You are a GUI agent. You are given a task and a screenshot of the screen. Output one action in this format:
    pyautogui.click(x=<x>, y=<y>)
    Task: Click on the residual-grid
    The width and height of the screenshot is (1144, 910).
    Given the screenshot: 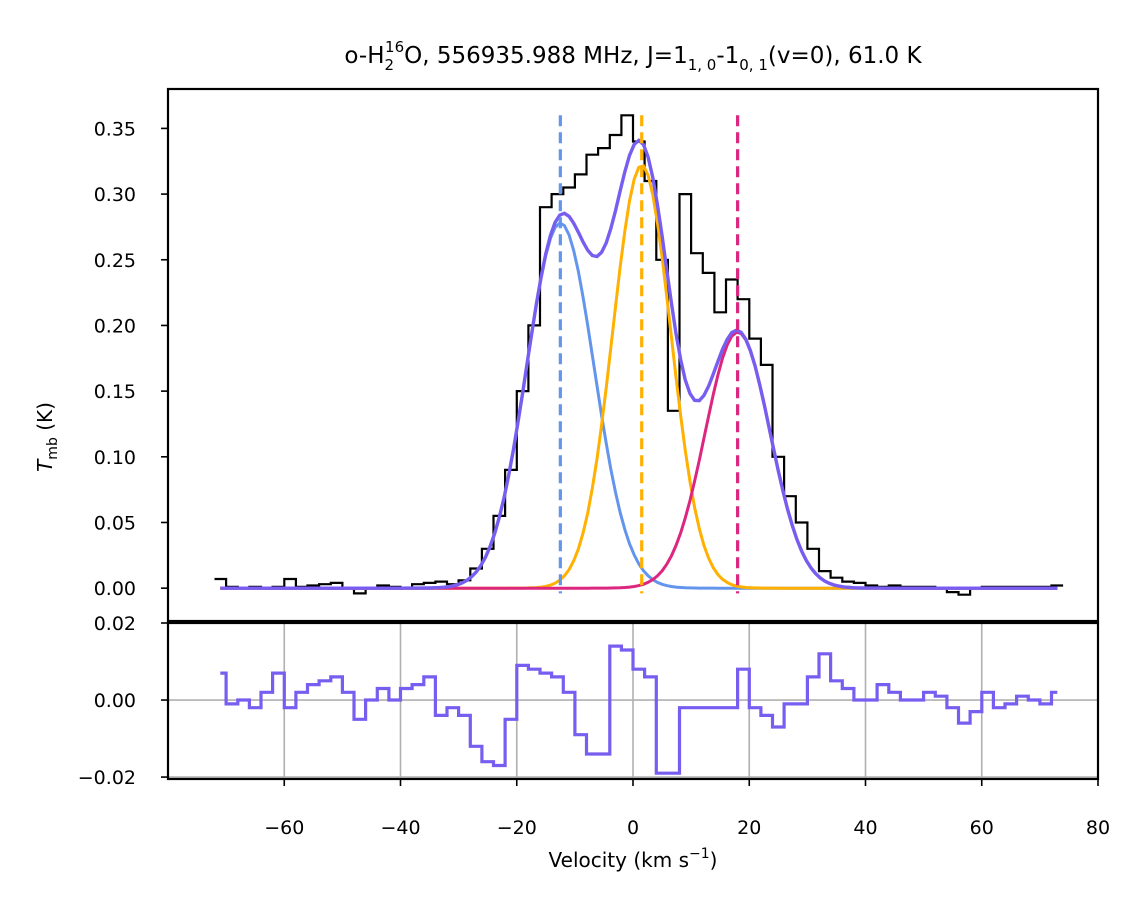 What is the action you would take?
    pyautogui.click(x=633, y=700)
    